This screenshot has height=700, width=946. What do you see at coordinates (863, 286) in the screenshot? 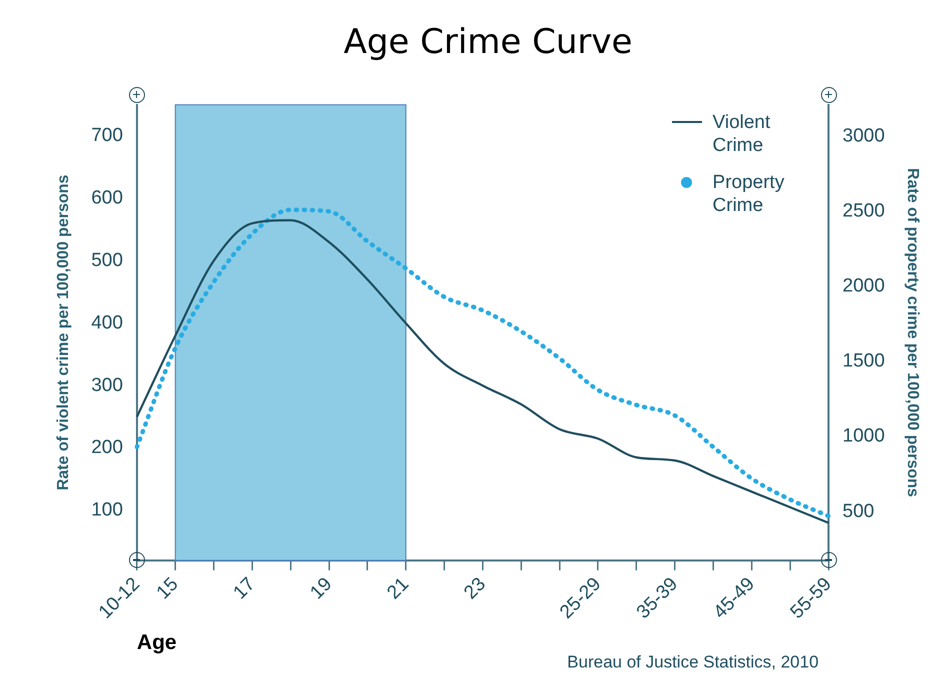
I see `y2-tick-label: 2000` at bounding box center [863, 286].